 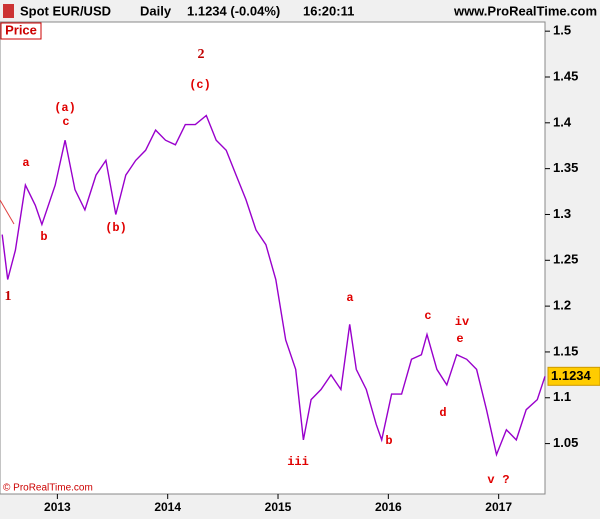 I want to click on wave-label: iii, so click(x=298, y=462).